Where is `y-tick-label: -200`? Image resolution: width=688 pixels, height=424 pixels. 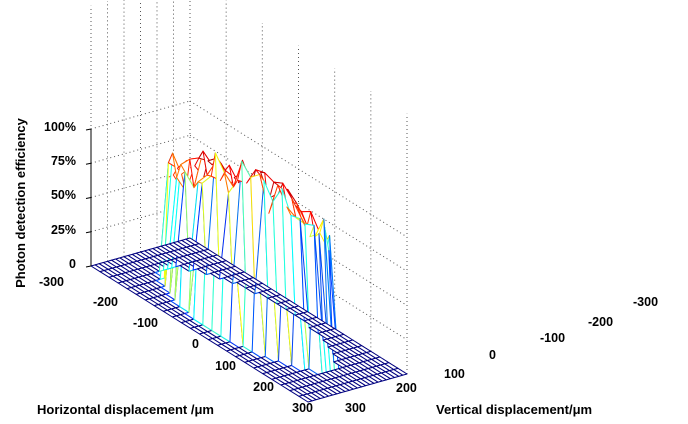 y-tick-label: -200 is located at coordinates (600, 322).